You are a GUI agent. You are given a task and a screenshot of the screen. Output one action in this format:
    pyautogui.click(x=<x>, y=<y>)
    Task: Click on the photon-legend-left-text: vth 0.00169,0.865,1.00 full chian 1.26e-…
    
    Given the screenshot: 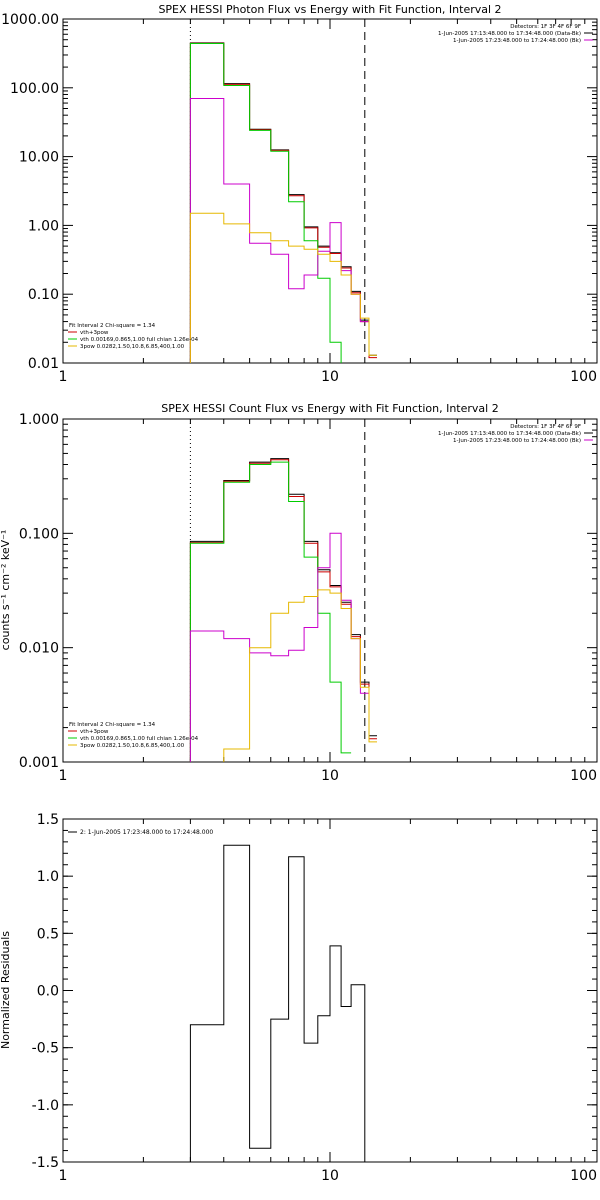 What is the action you would take?
    pyautogui.click(x=139, y=340)
    